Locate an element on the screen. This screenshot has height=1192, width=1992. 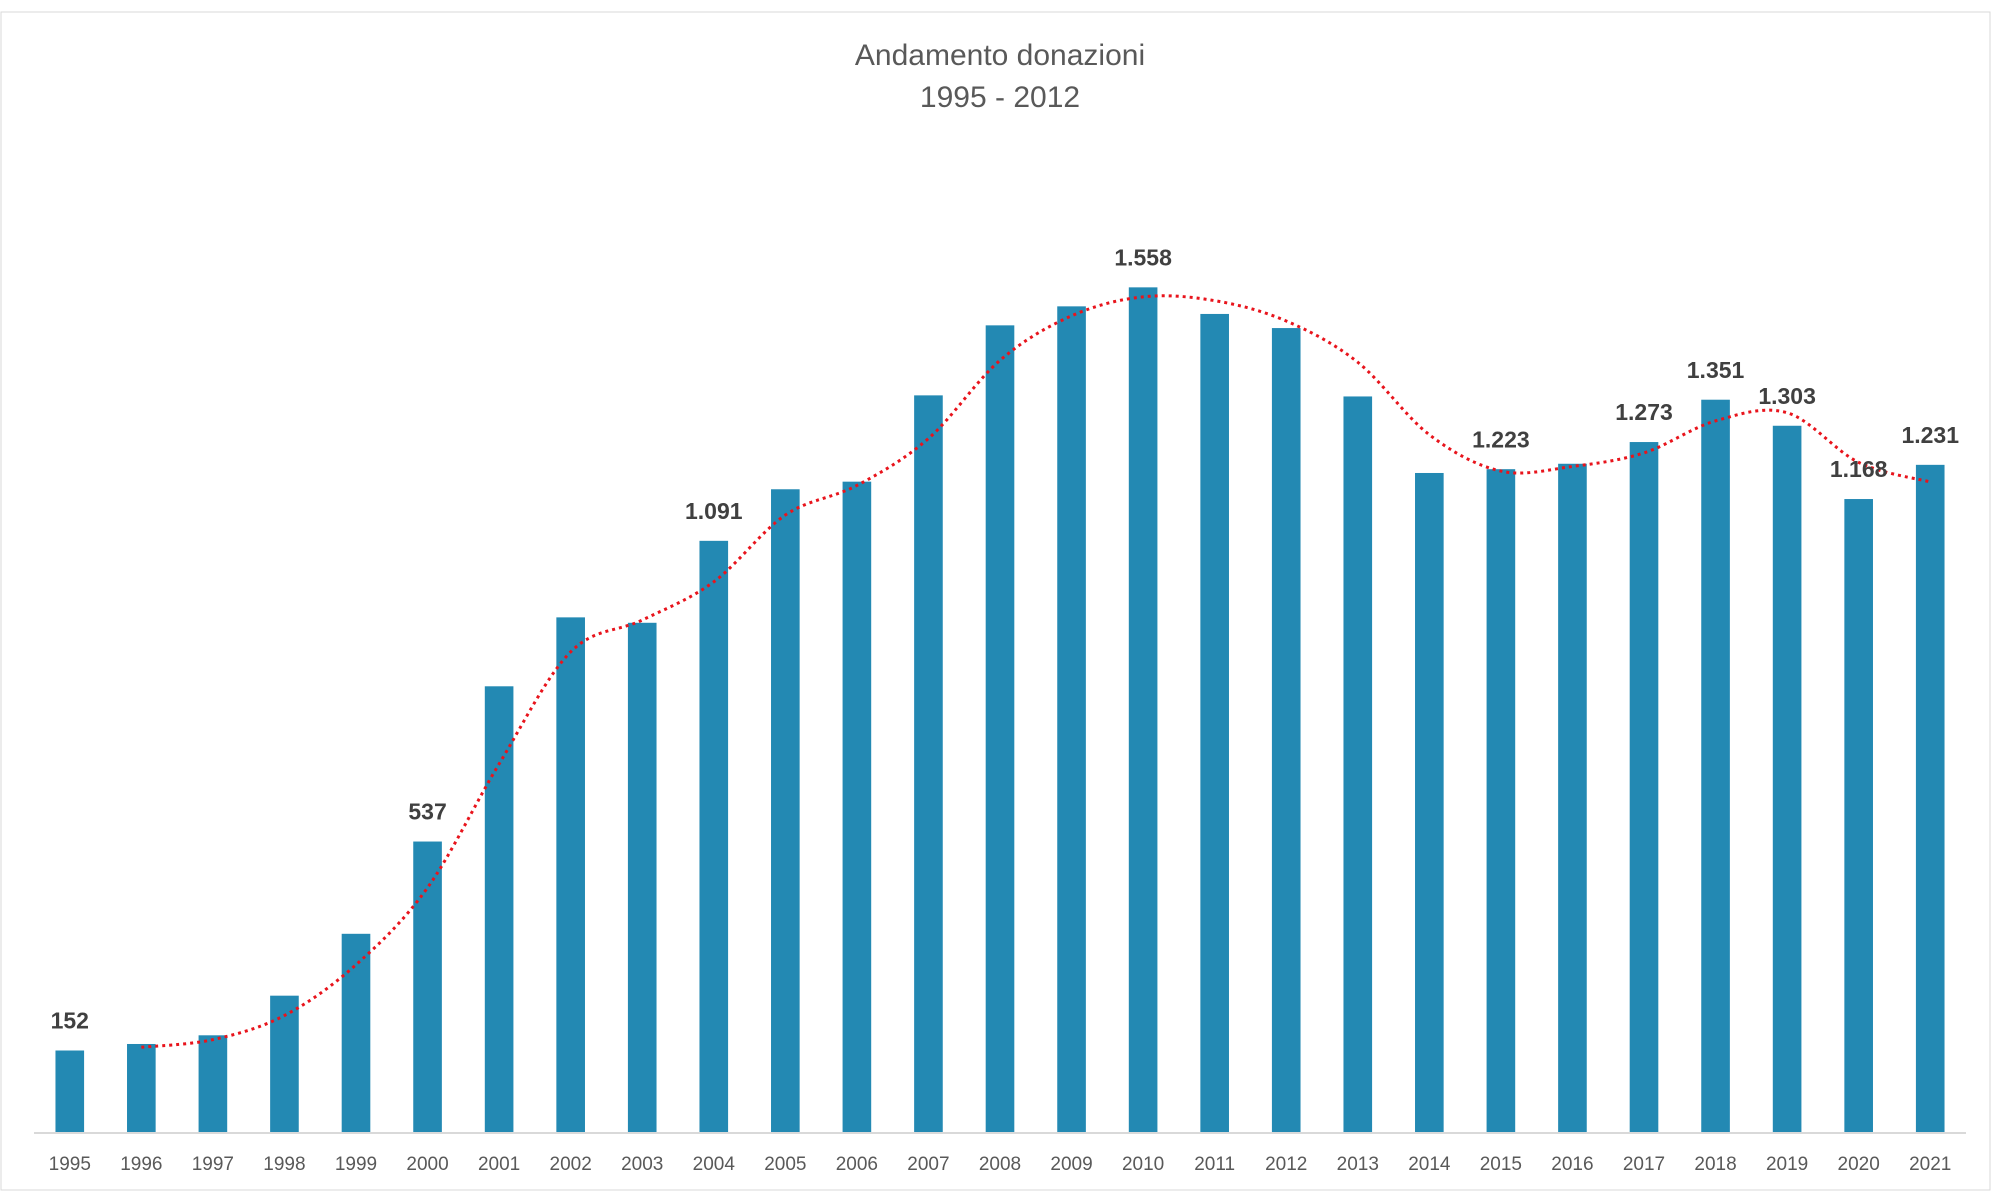
data-label: 152 is located at coordinates (70, 1021).